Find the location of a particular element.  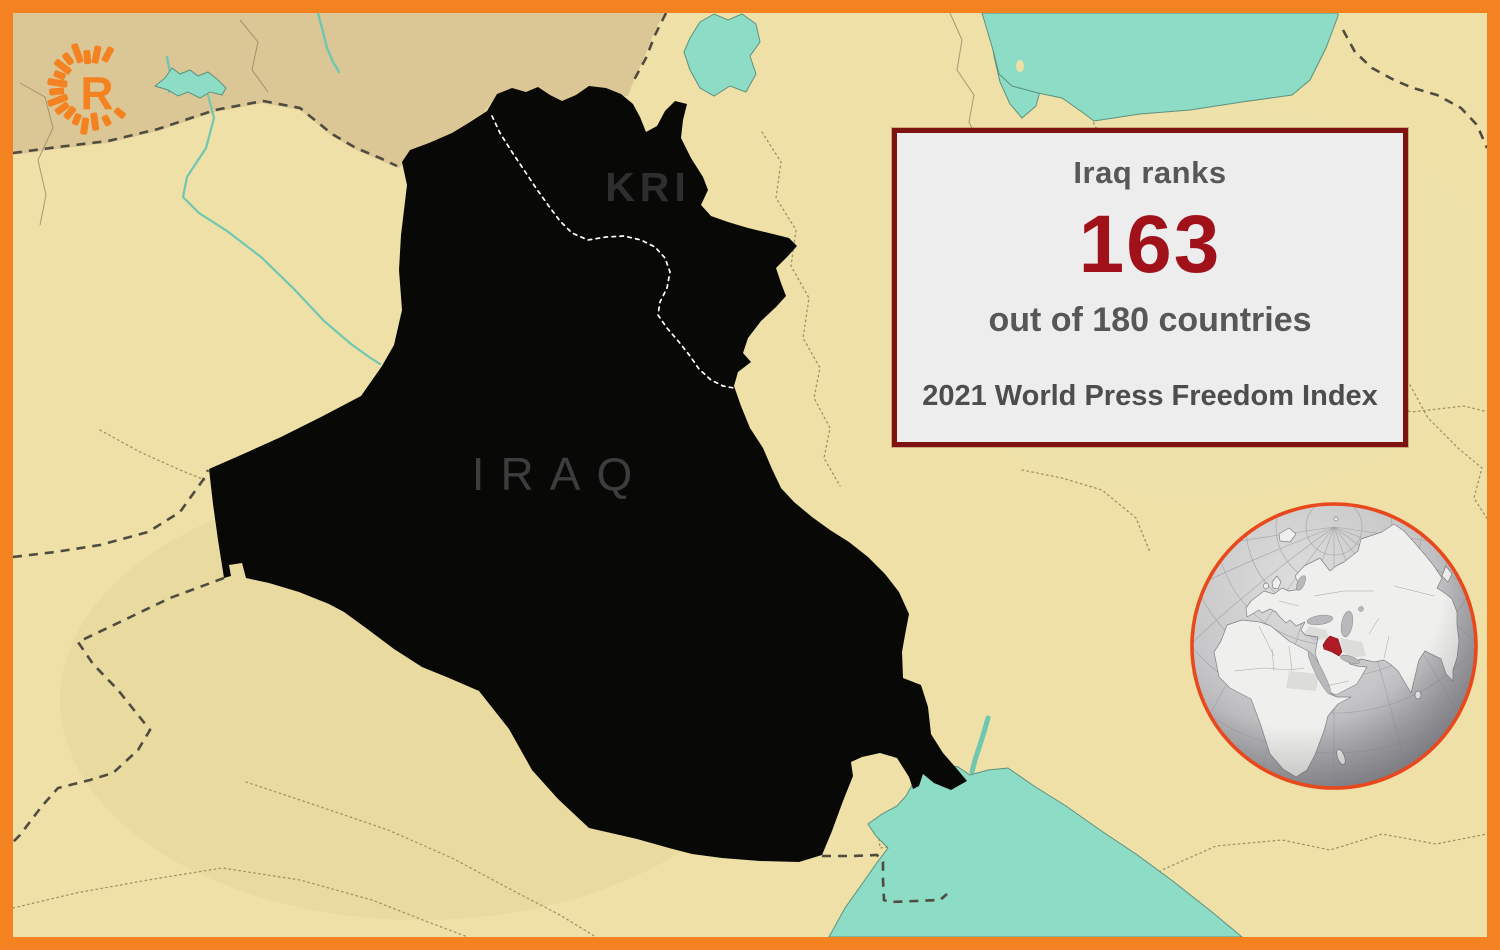

iraq-label: IRAQ is located at coordinates (560, 474).